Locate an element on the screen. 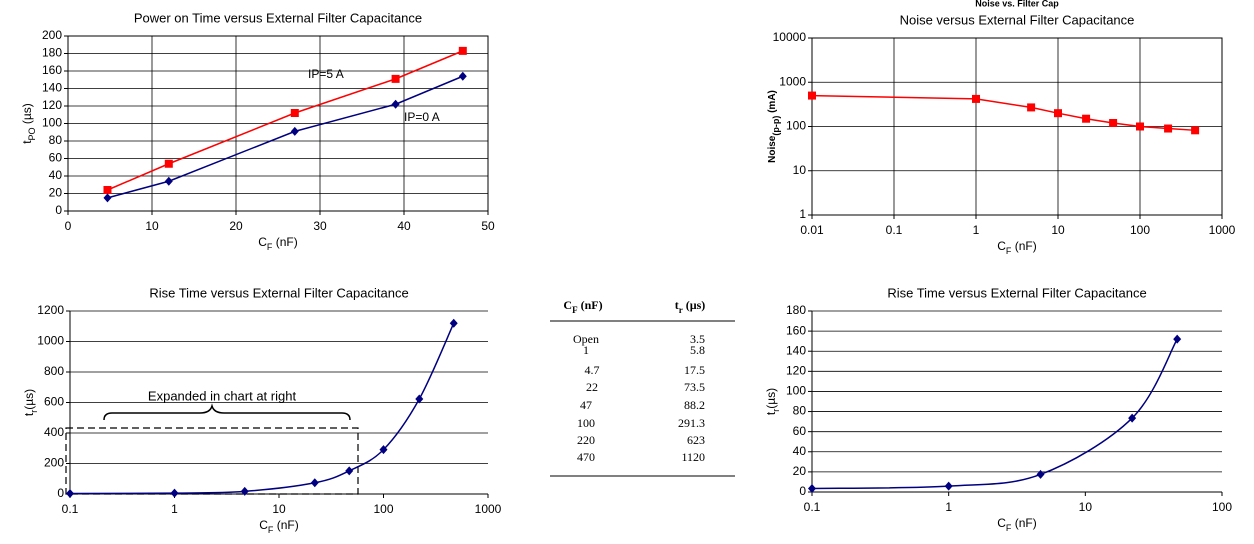  table-cell: 17.5 is located at coordinates (694, 370).